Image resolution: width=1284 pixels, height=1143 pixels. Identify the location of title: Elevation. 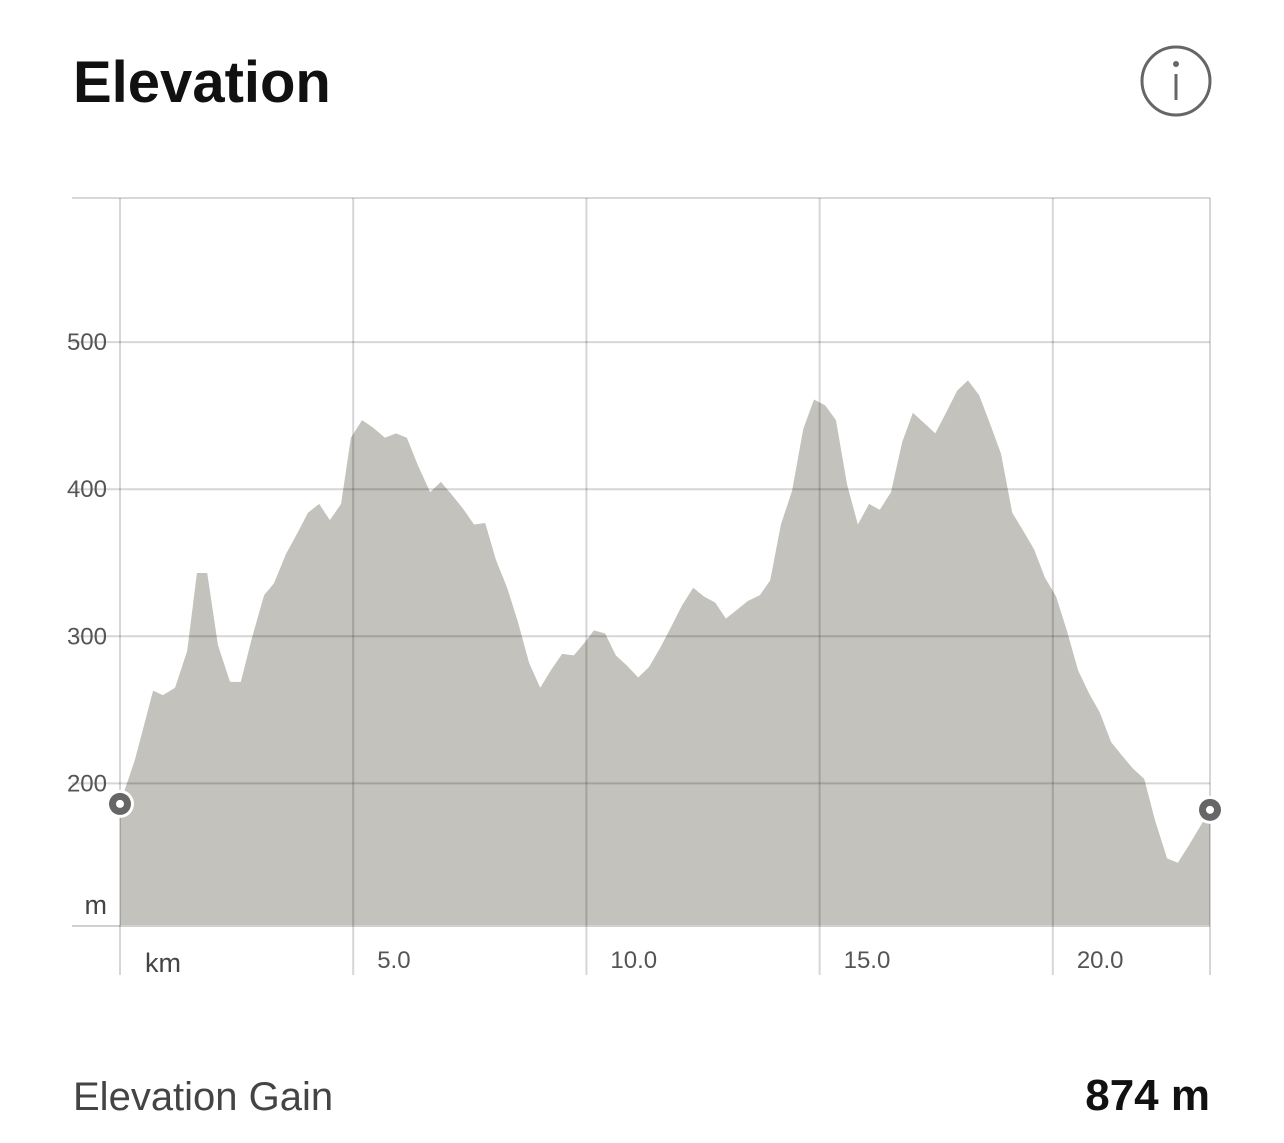
(202, 82).